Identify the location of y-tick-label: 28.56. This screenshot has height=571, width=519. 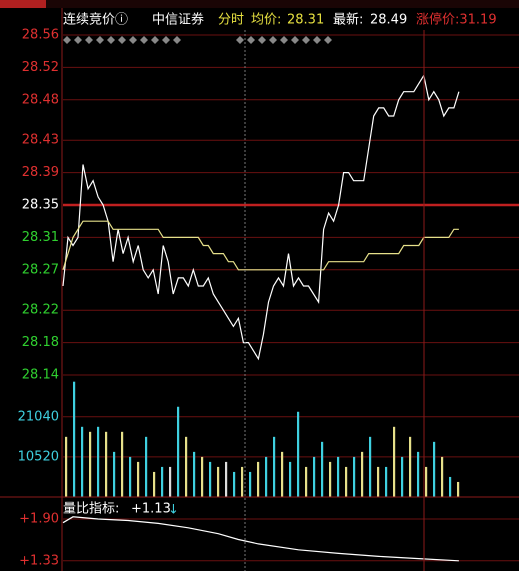
(40, 35).